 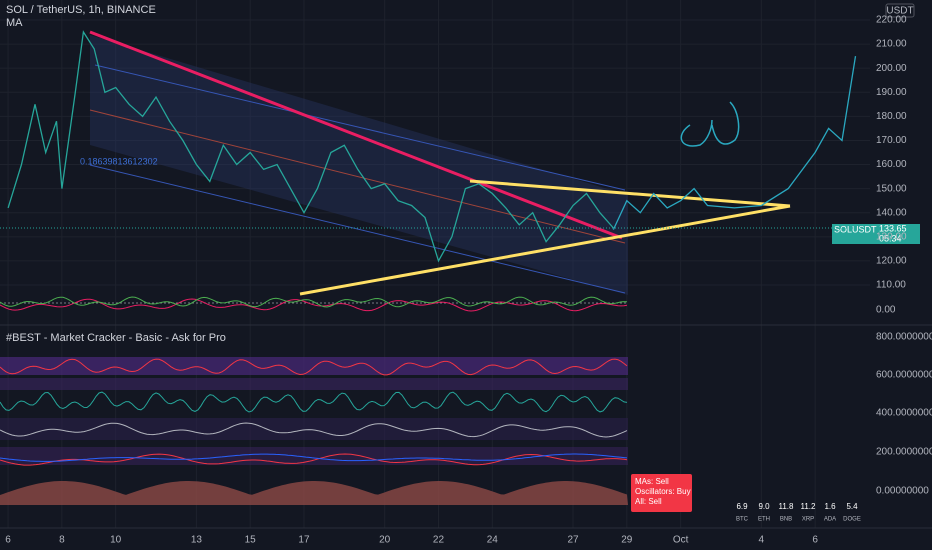 What do you see at coordinates (314, 493) in the screenshot?
I see `indicator-area` at bounding box center [314, 493].